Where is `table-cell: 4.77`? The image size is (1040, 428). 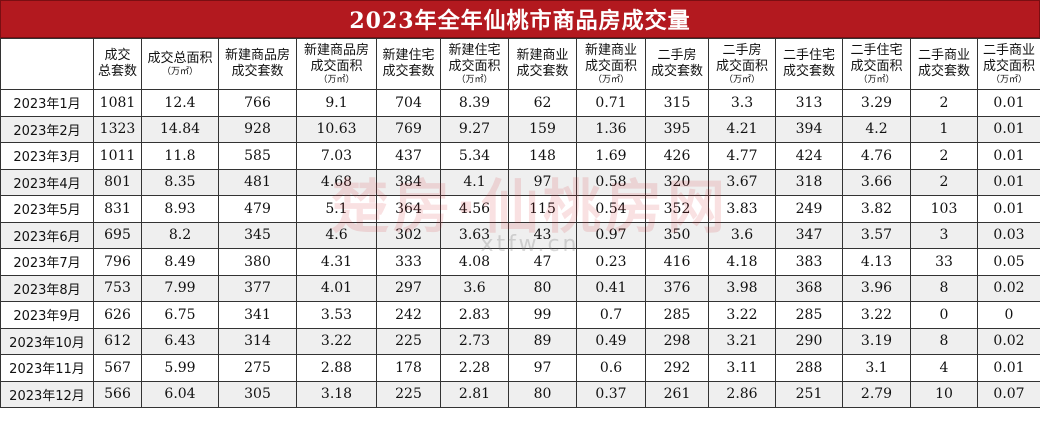
table-cell: 4.77 is located at coordinates (742, 156).